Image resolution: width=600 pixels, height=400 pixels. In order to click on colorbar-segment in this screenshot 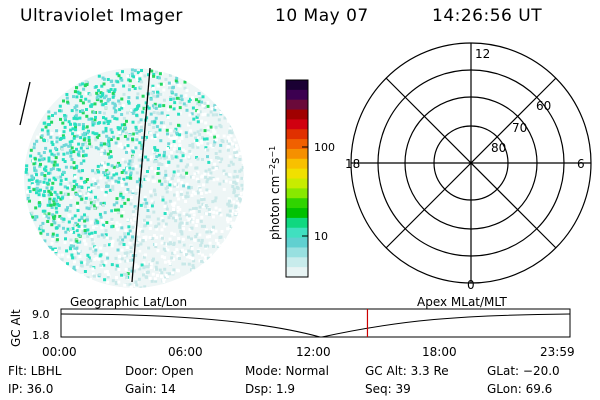, I will do `click(297, 144)`.